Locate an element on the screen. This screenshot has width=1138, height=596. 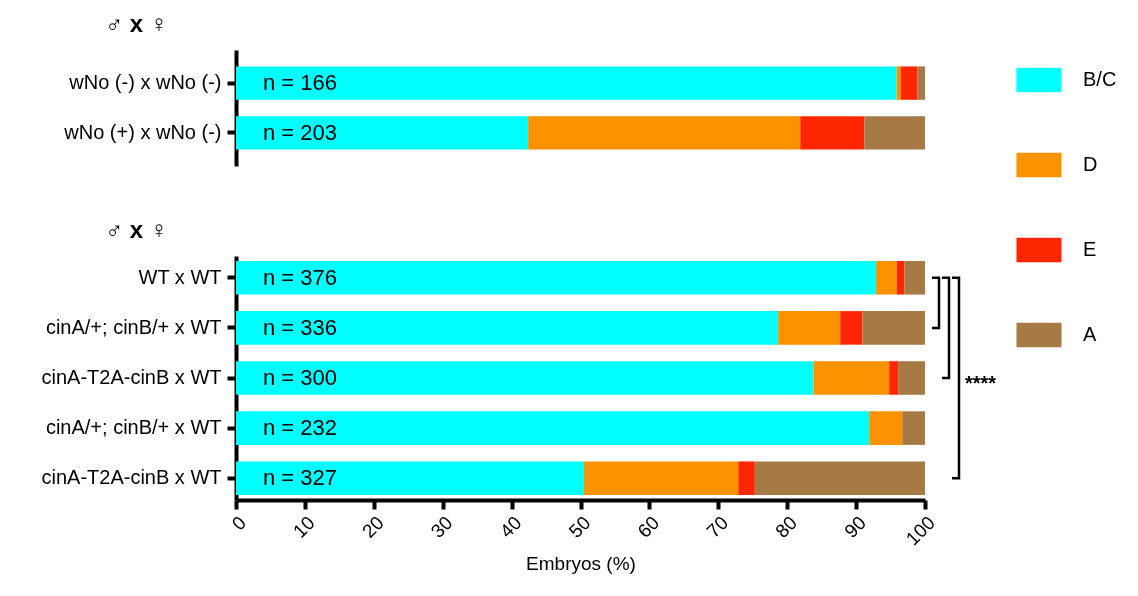
x-tick-label: 0 is located at coordinates (238, 523).